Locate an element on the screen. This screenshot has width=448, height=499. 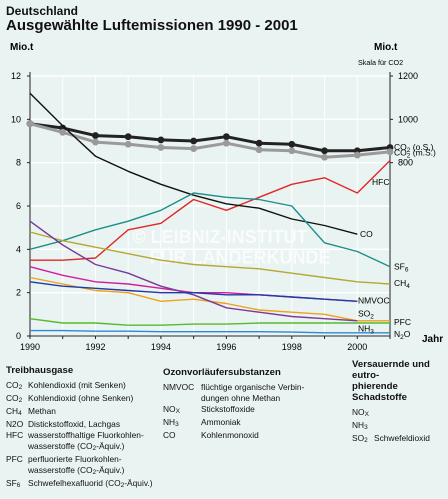
legend-code: SO2 is located at coordinates (360, 438).